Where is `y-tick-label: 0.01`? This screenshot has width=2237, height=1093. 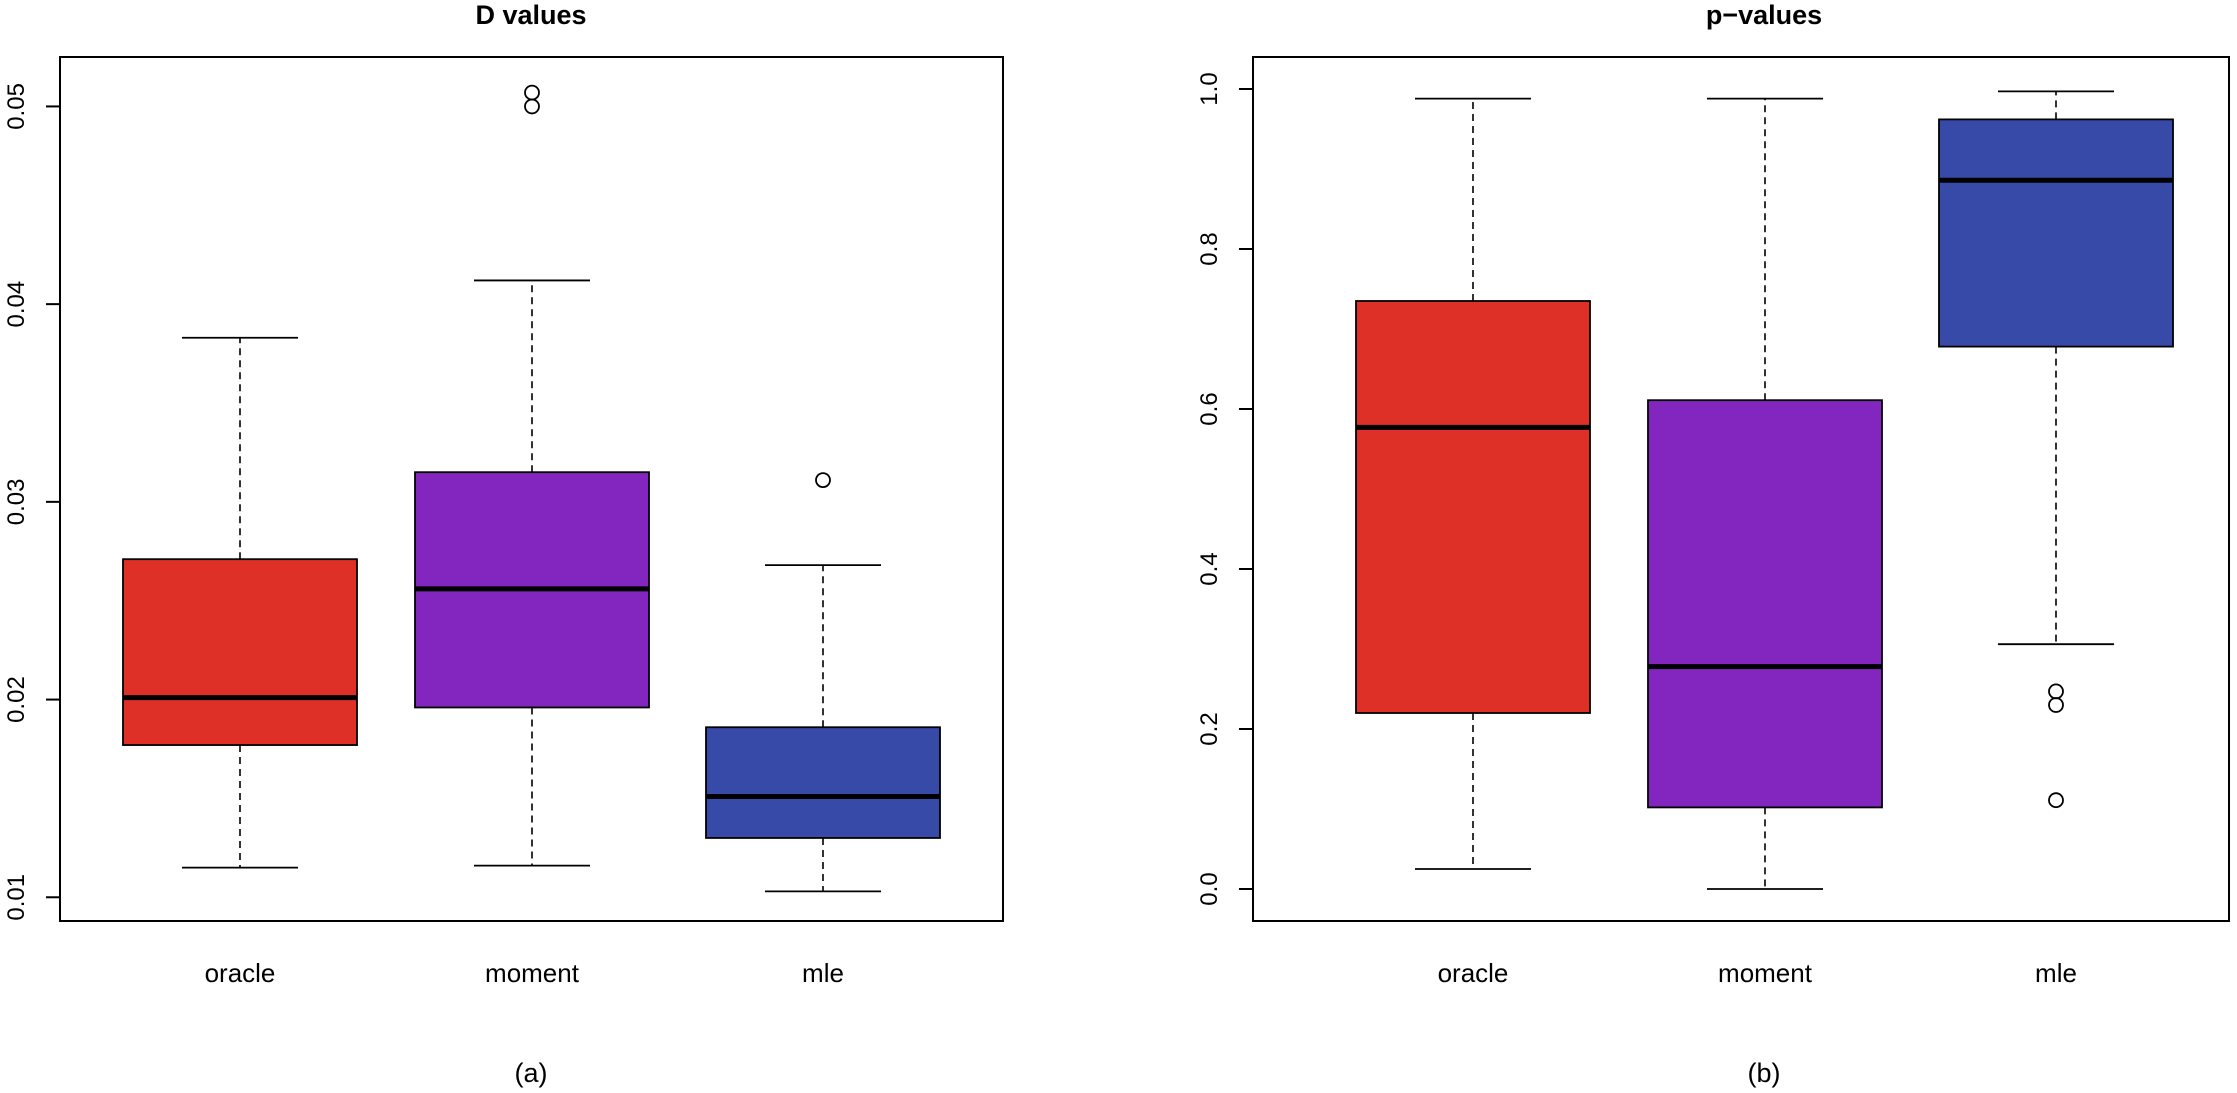
y-tick-label: 0.01 is located at coordinates (16, 897).